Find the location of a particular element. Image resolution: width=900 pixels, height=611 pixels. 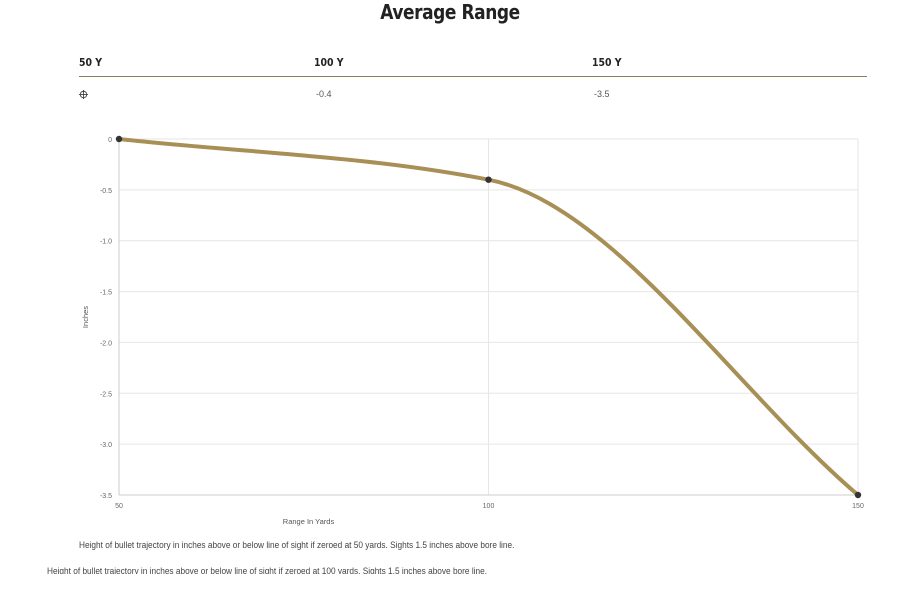

y-tick-label: -1.0 is located at coordinates (106, 242).